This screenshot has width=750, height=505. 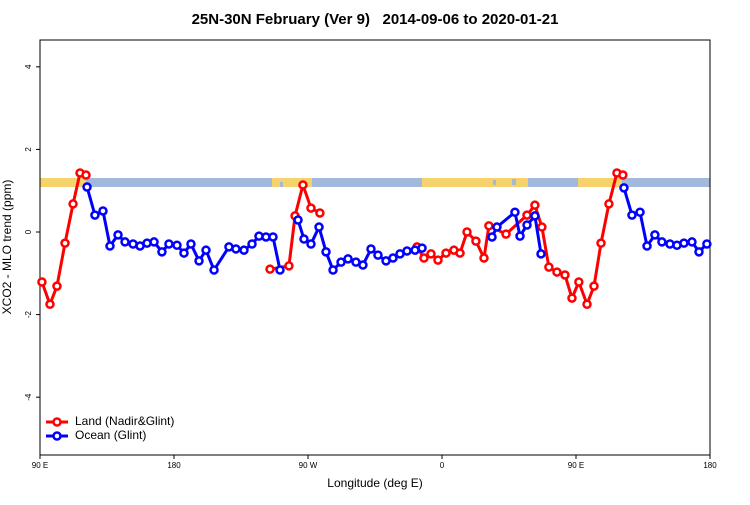 I want to click on legend-label: Ocean (Glint), so click(x=110, y=435).